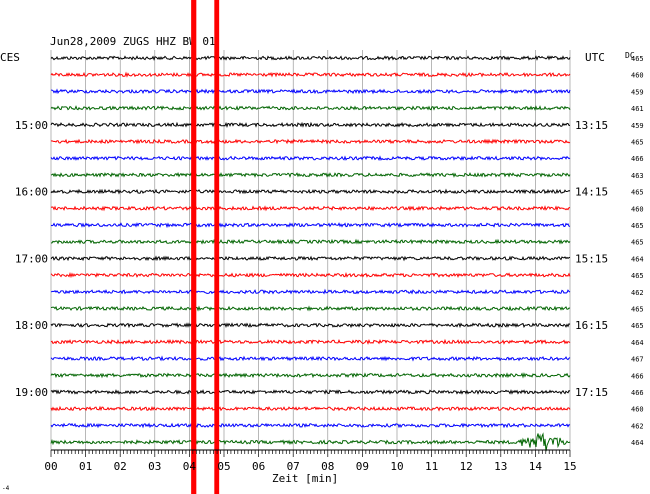 The image size is (650, 494). Describe the element at coordinates (637, 176) in the screenshot. I see `dc-value: 463` at that location.